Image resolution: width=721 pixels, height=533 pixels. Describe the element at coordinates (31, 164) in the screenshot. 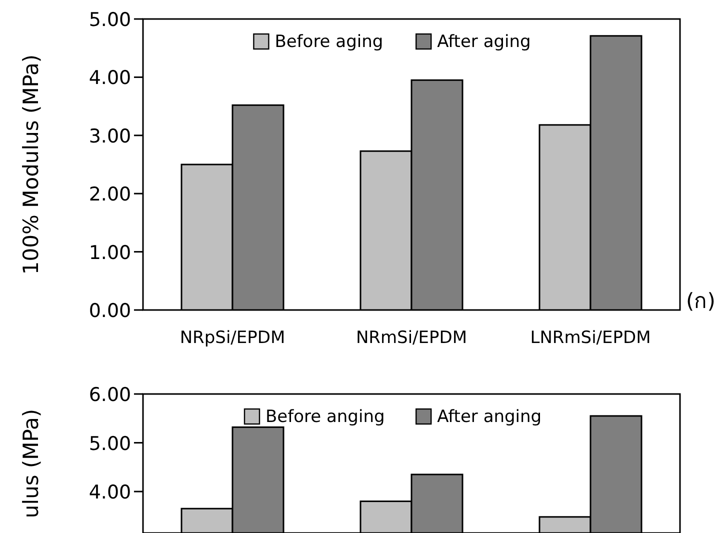

I see `y-axis-title: 100% Modulus (MPa)` at that location.